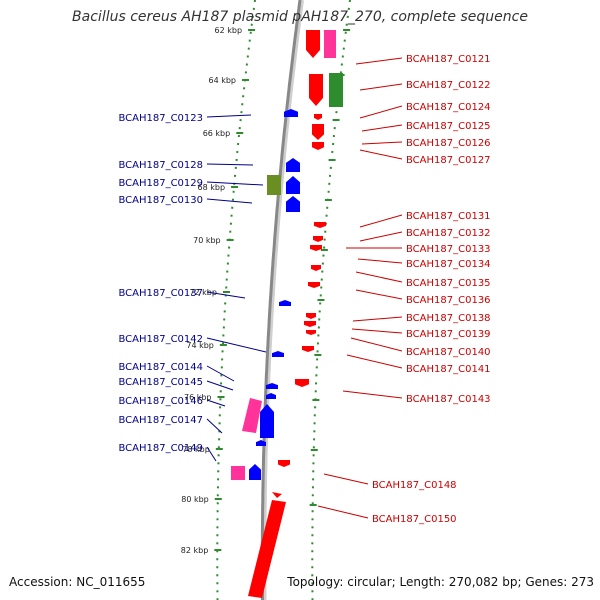  I want to click on tick-label: 64 kbp, so click(222, 80).